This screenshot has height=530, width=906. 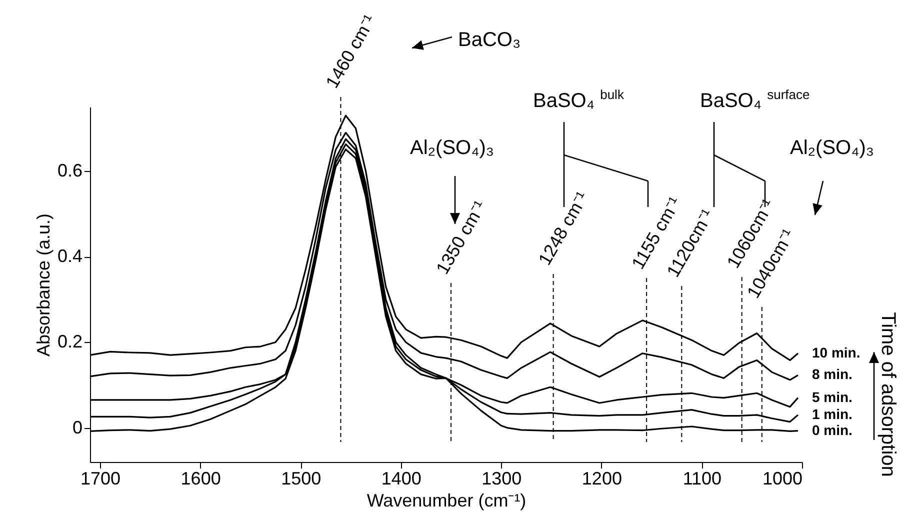 I want to click on x-tick-label: 1000, so click(x=782, y=478).